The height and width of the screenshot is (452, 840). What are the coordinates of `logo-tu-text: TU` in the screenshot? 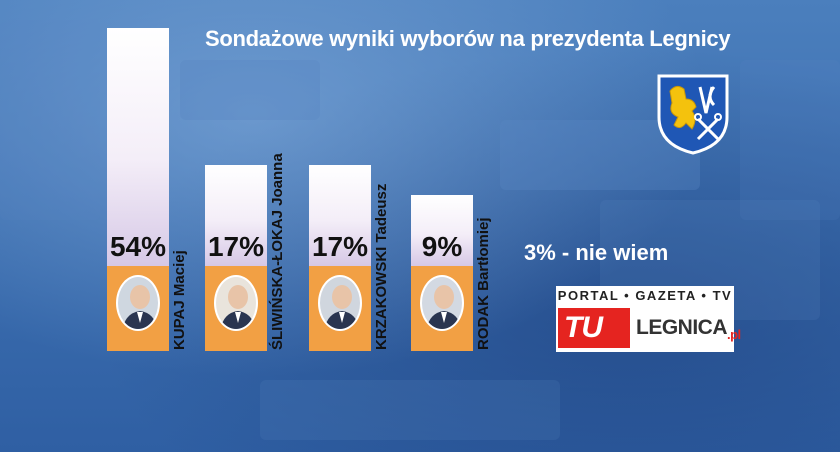 It's located at (583, 327).